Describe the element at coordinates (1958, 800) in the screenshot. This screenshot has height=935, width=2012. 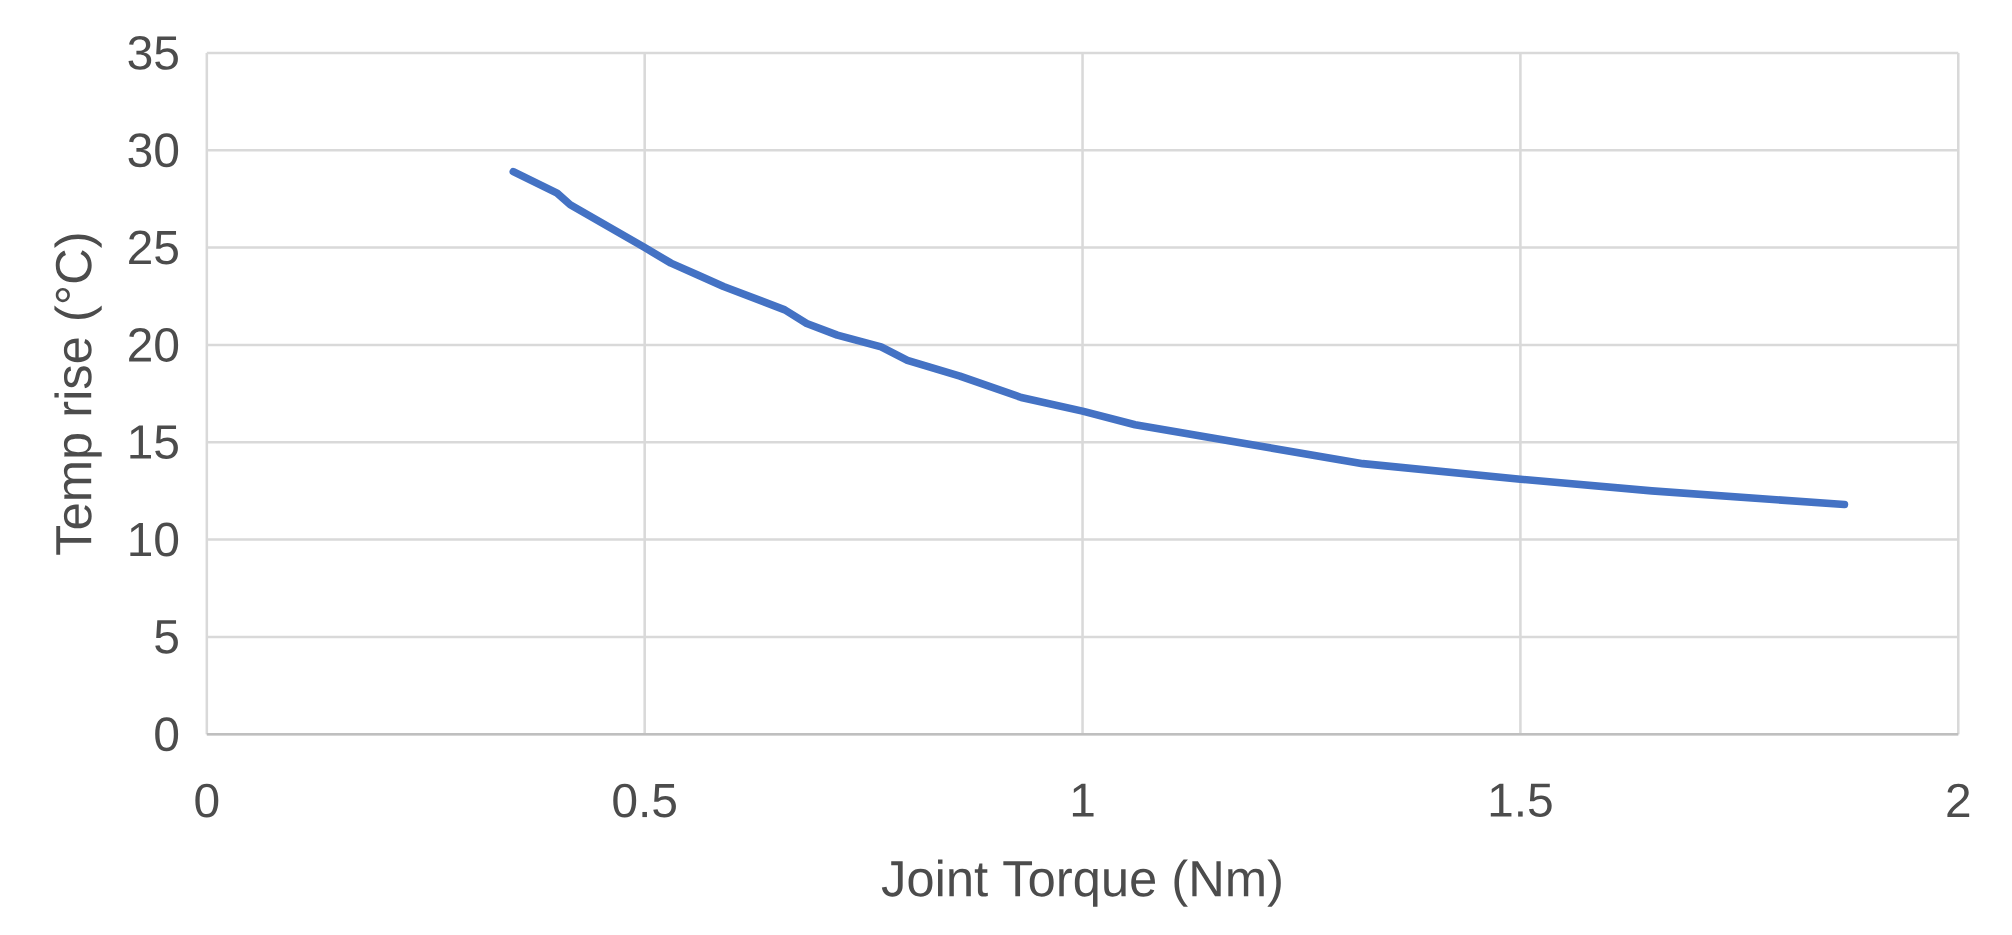
I see `x-tick-label: 2` at that location.